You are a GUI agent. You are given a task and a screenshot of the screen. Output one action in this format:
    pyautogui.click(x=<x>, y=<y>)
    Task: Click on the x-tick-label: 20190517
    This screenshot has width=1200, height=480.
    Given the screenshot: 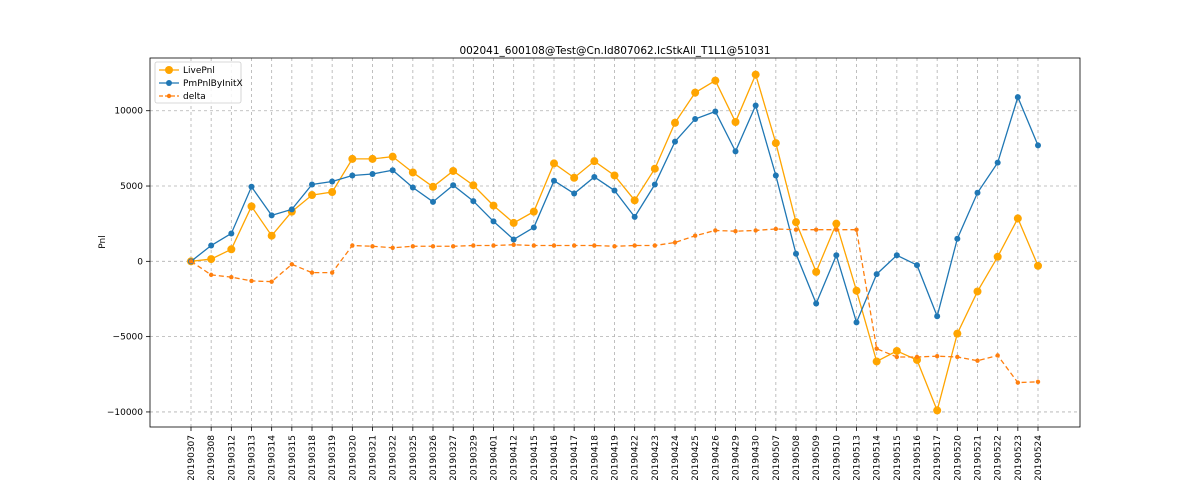 What is the action you would take?
    pyautogui.click(x=938, y=457)
    